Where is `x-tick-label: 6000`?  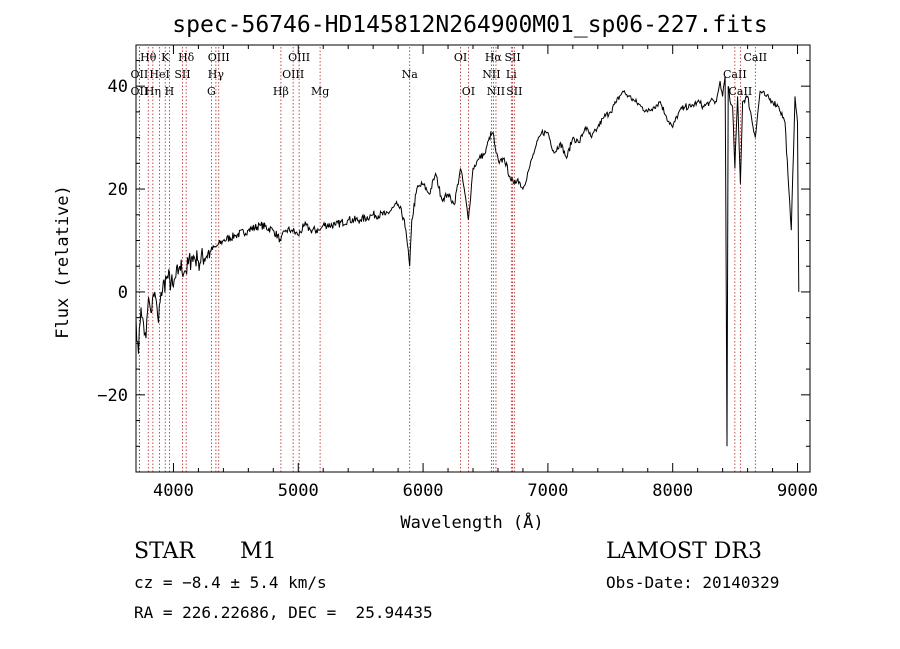 x-tick-label: 6000 is located at coordinates (423, 491).